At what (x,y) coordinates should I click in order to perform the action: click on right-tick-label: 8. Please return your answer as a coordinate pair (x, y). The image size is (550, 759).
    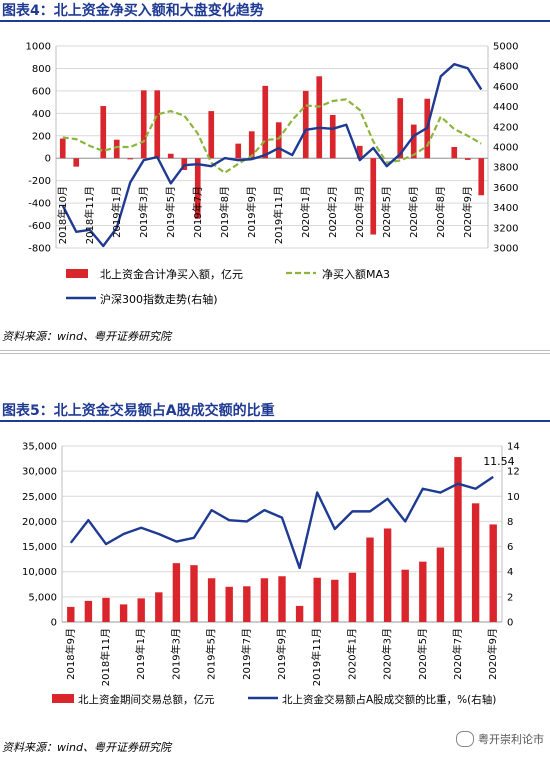
    Looking at the image, I should click on (510, 522).